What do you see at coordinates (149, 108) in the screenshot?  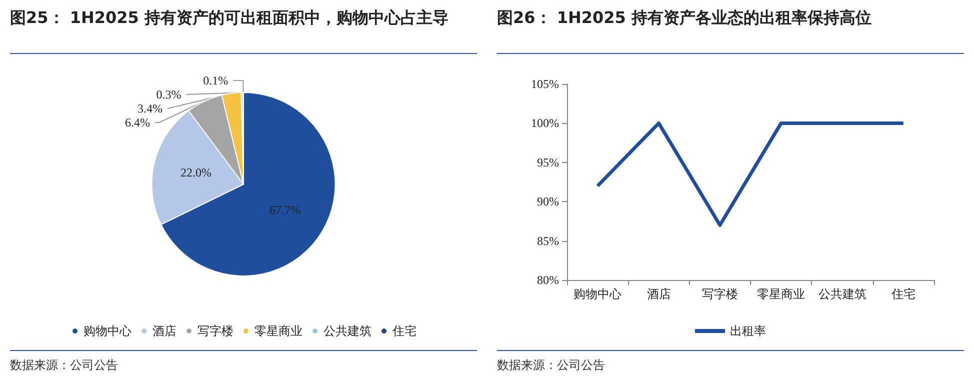 I see `data-label: 3.4%` at bounding box center [149, 108].